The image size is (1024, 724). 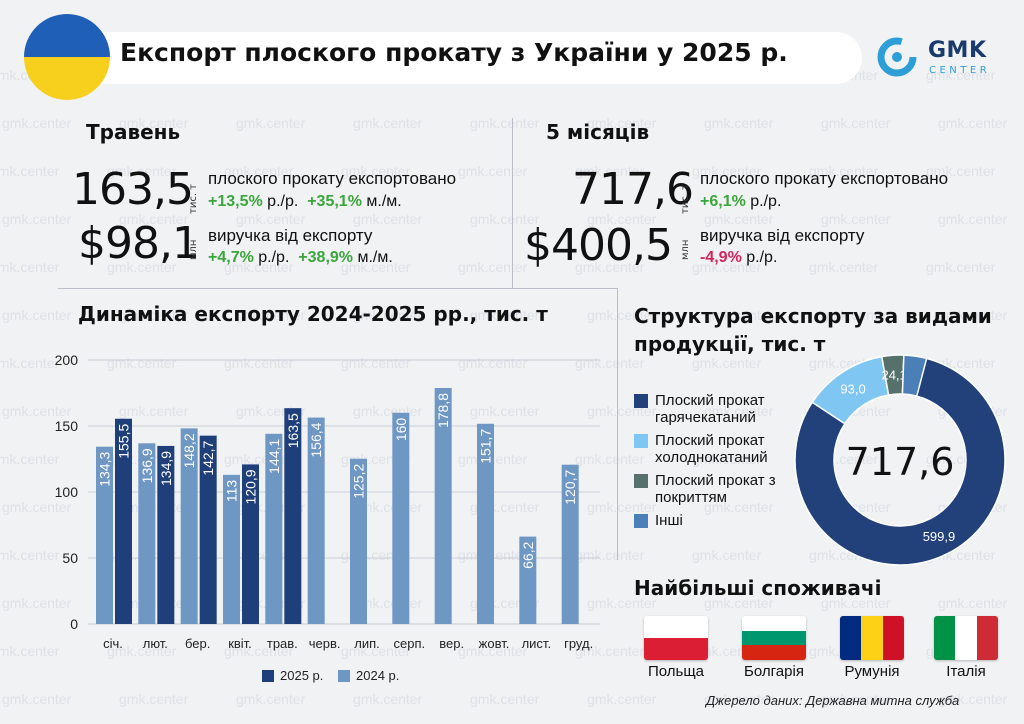 What do you see at coordinates (325, 643) in the screenshot?
I see `x-tick-label: черв.` at bounding box center [325, 643].